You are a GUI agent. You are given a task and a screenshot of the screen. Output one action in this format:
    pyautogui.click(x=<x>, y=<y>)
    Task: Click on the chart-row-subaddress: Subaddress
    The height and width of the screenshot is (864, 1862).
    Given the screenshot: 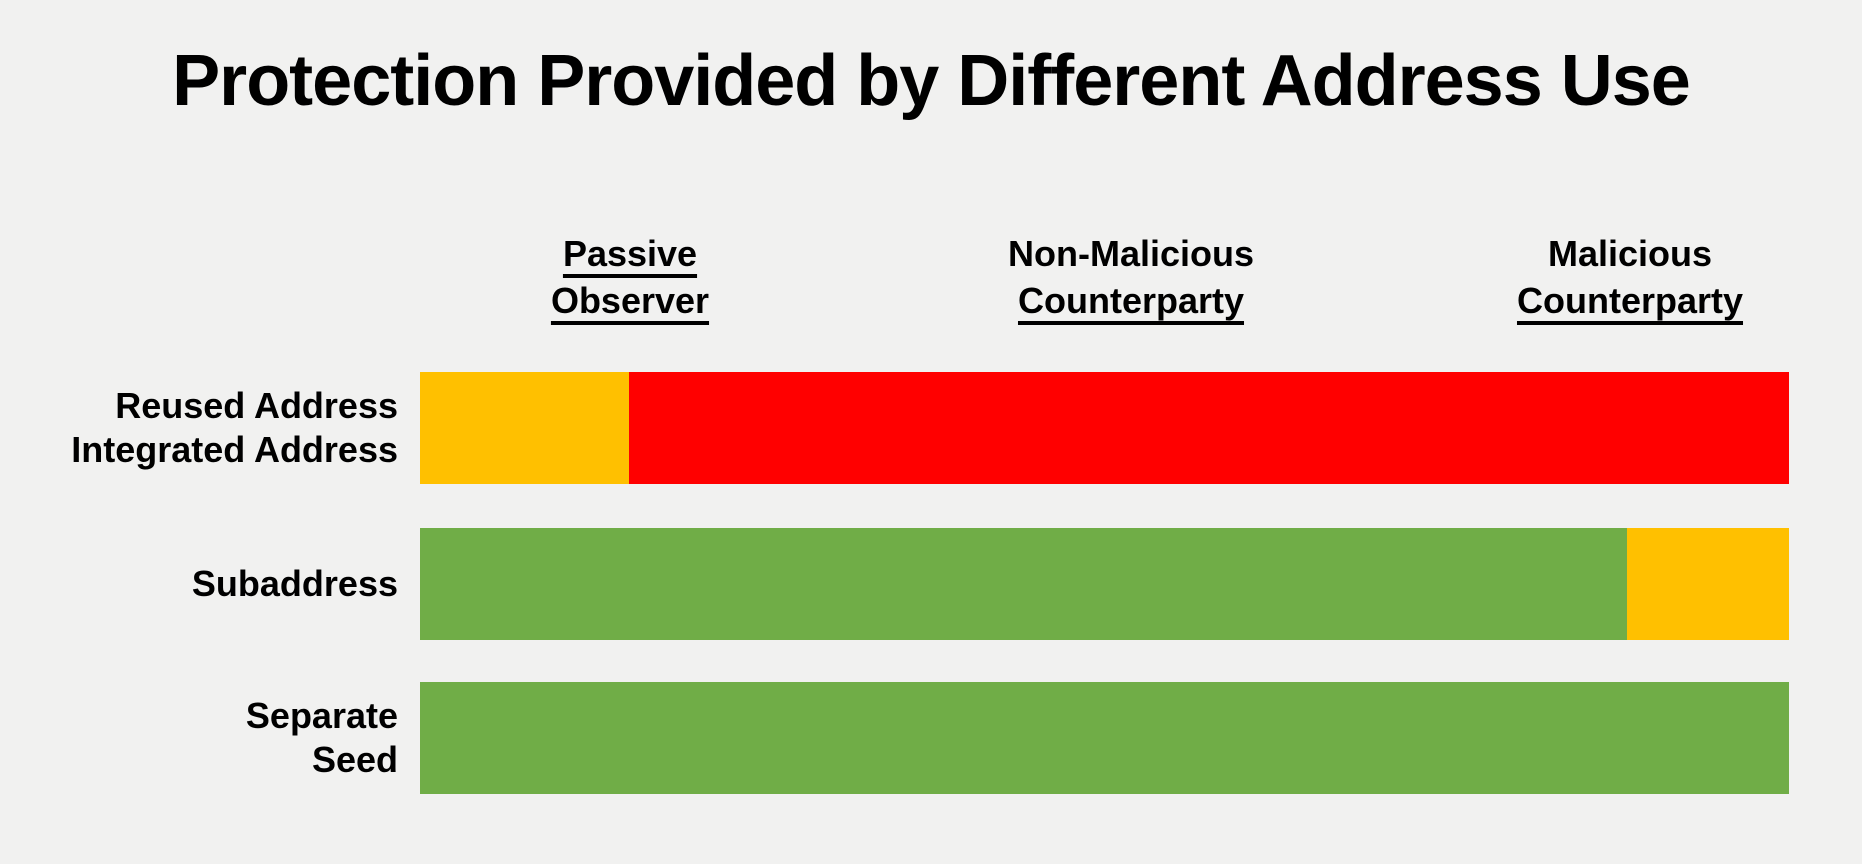 What is the action you would take?
    pyautogui.click(x=931, y=584)
    